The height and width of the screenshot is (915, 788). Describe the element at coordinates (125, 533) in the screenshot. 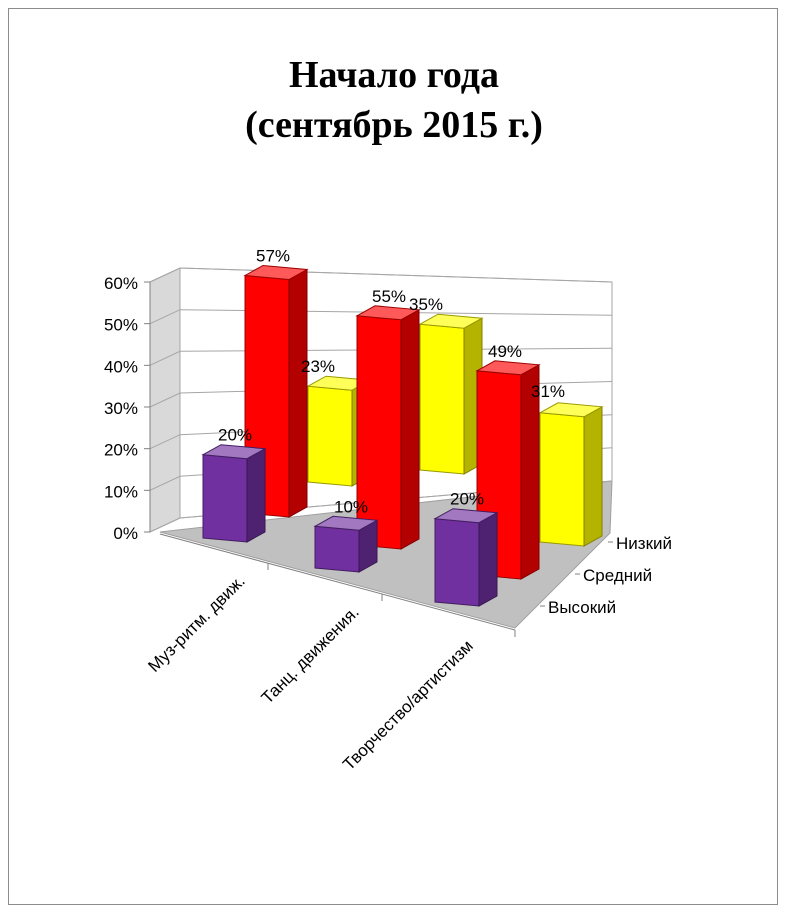

I see `y-tick-label: 0%` at that location.